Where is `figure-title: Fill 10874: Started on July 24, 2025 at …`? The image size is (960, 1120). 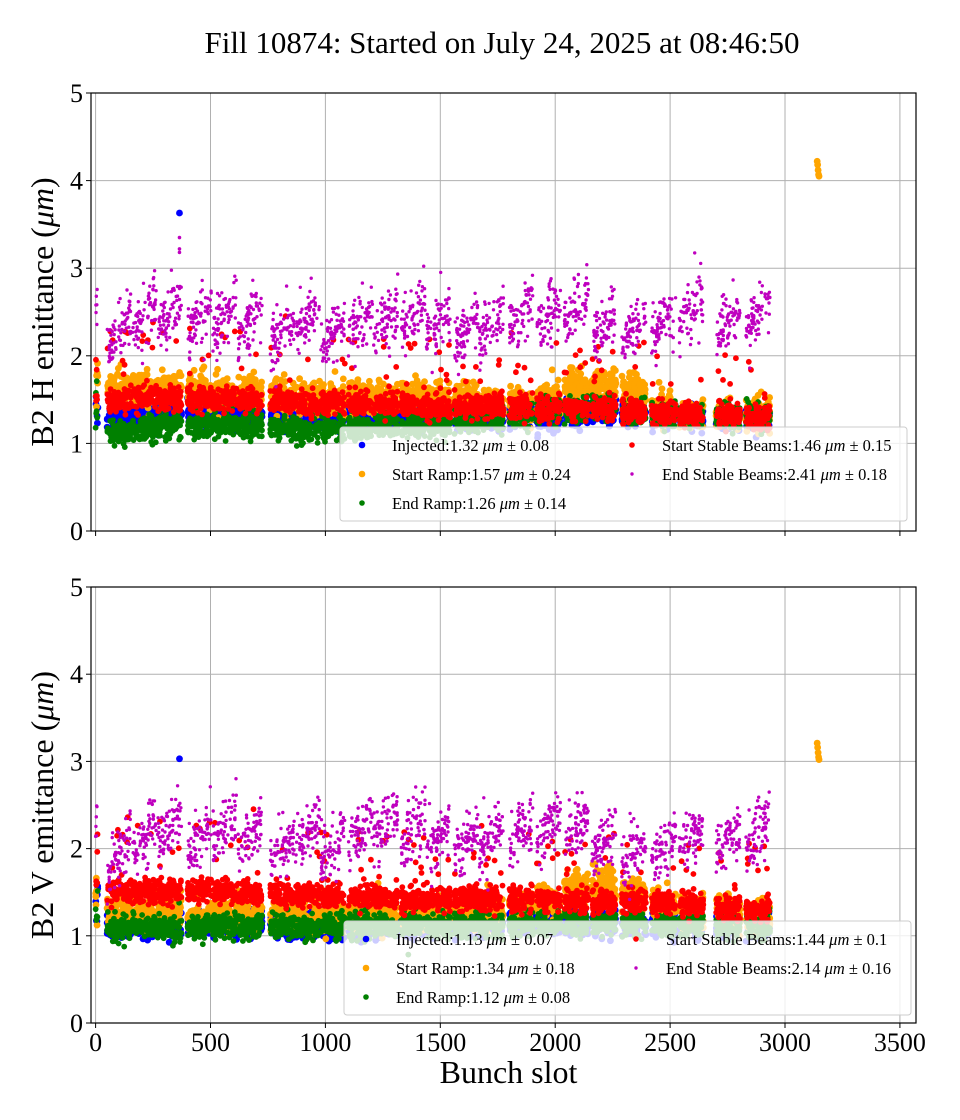
figure-title: Fill 10874: Started on July 24, 2025 at … is located at coordinates (501, 42).